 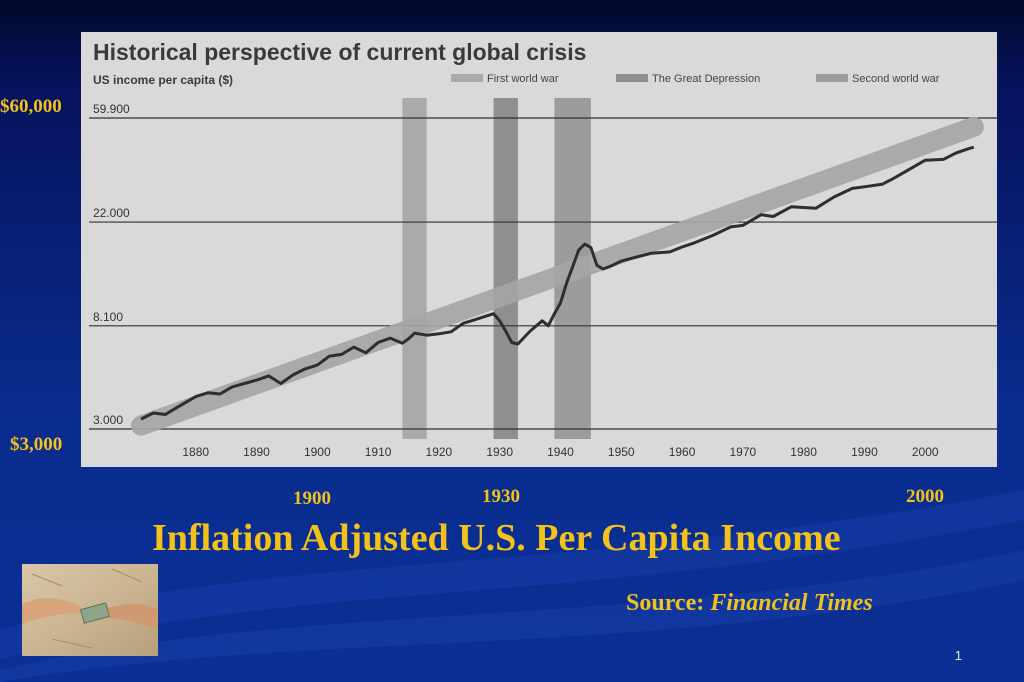 I want to click on slide-year-label-1900: 1900, so click(x=312, y=498).